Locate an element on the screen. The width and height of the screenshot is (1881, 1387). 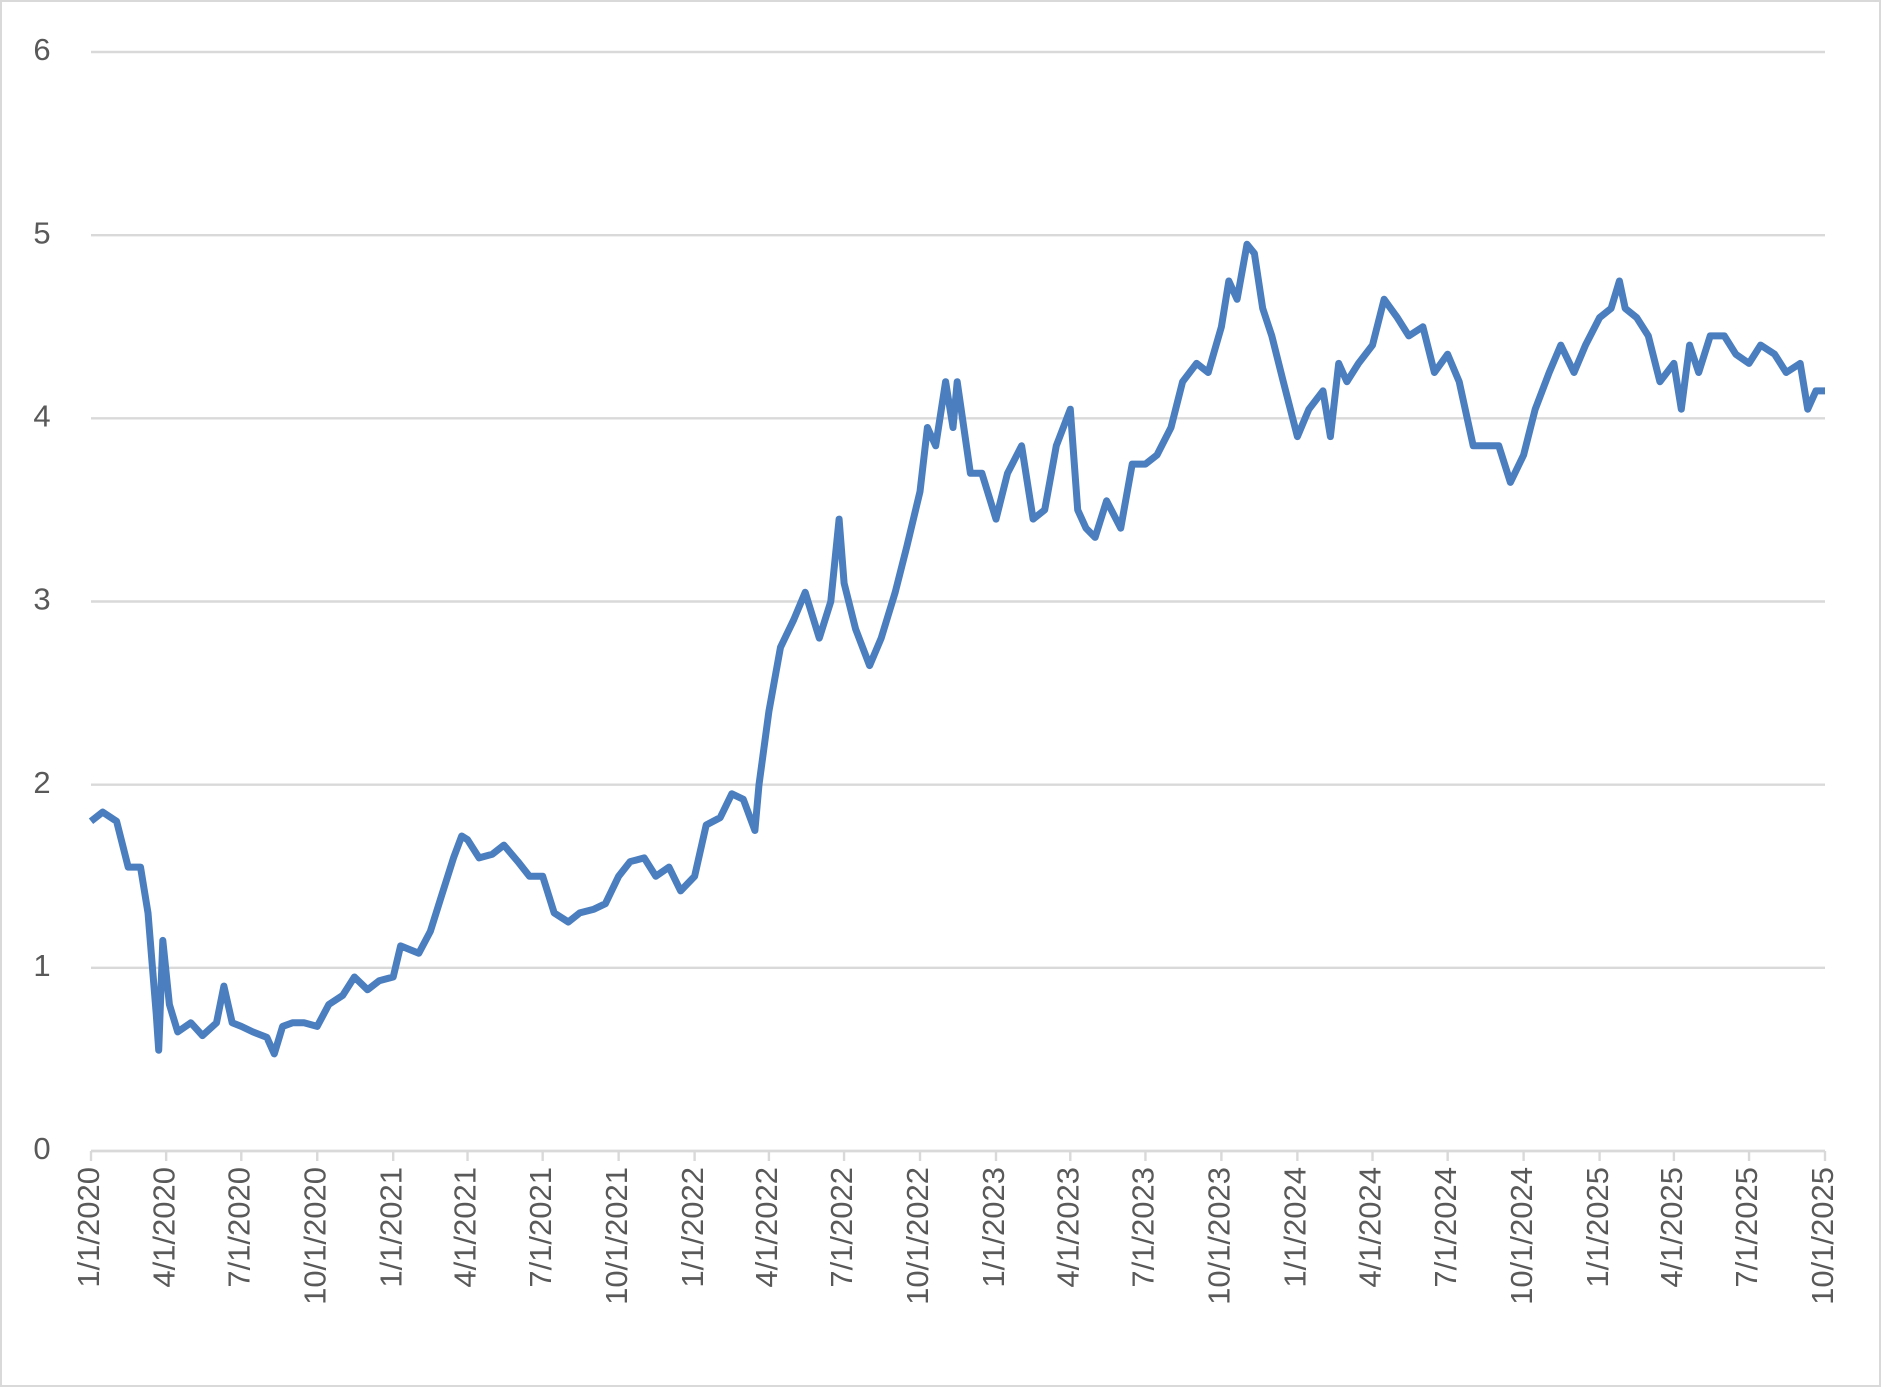
y-tick-label: 0 is located at coordinates (41, 1148).